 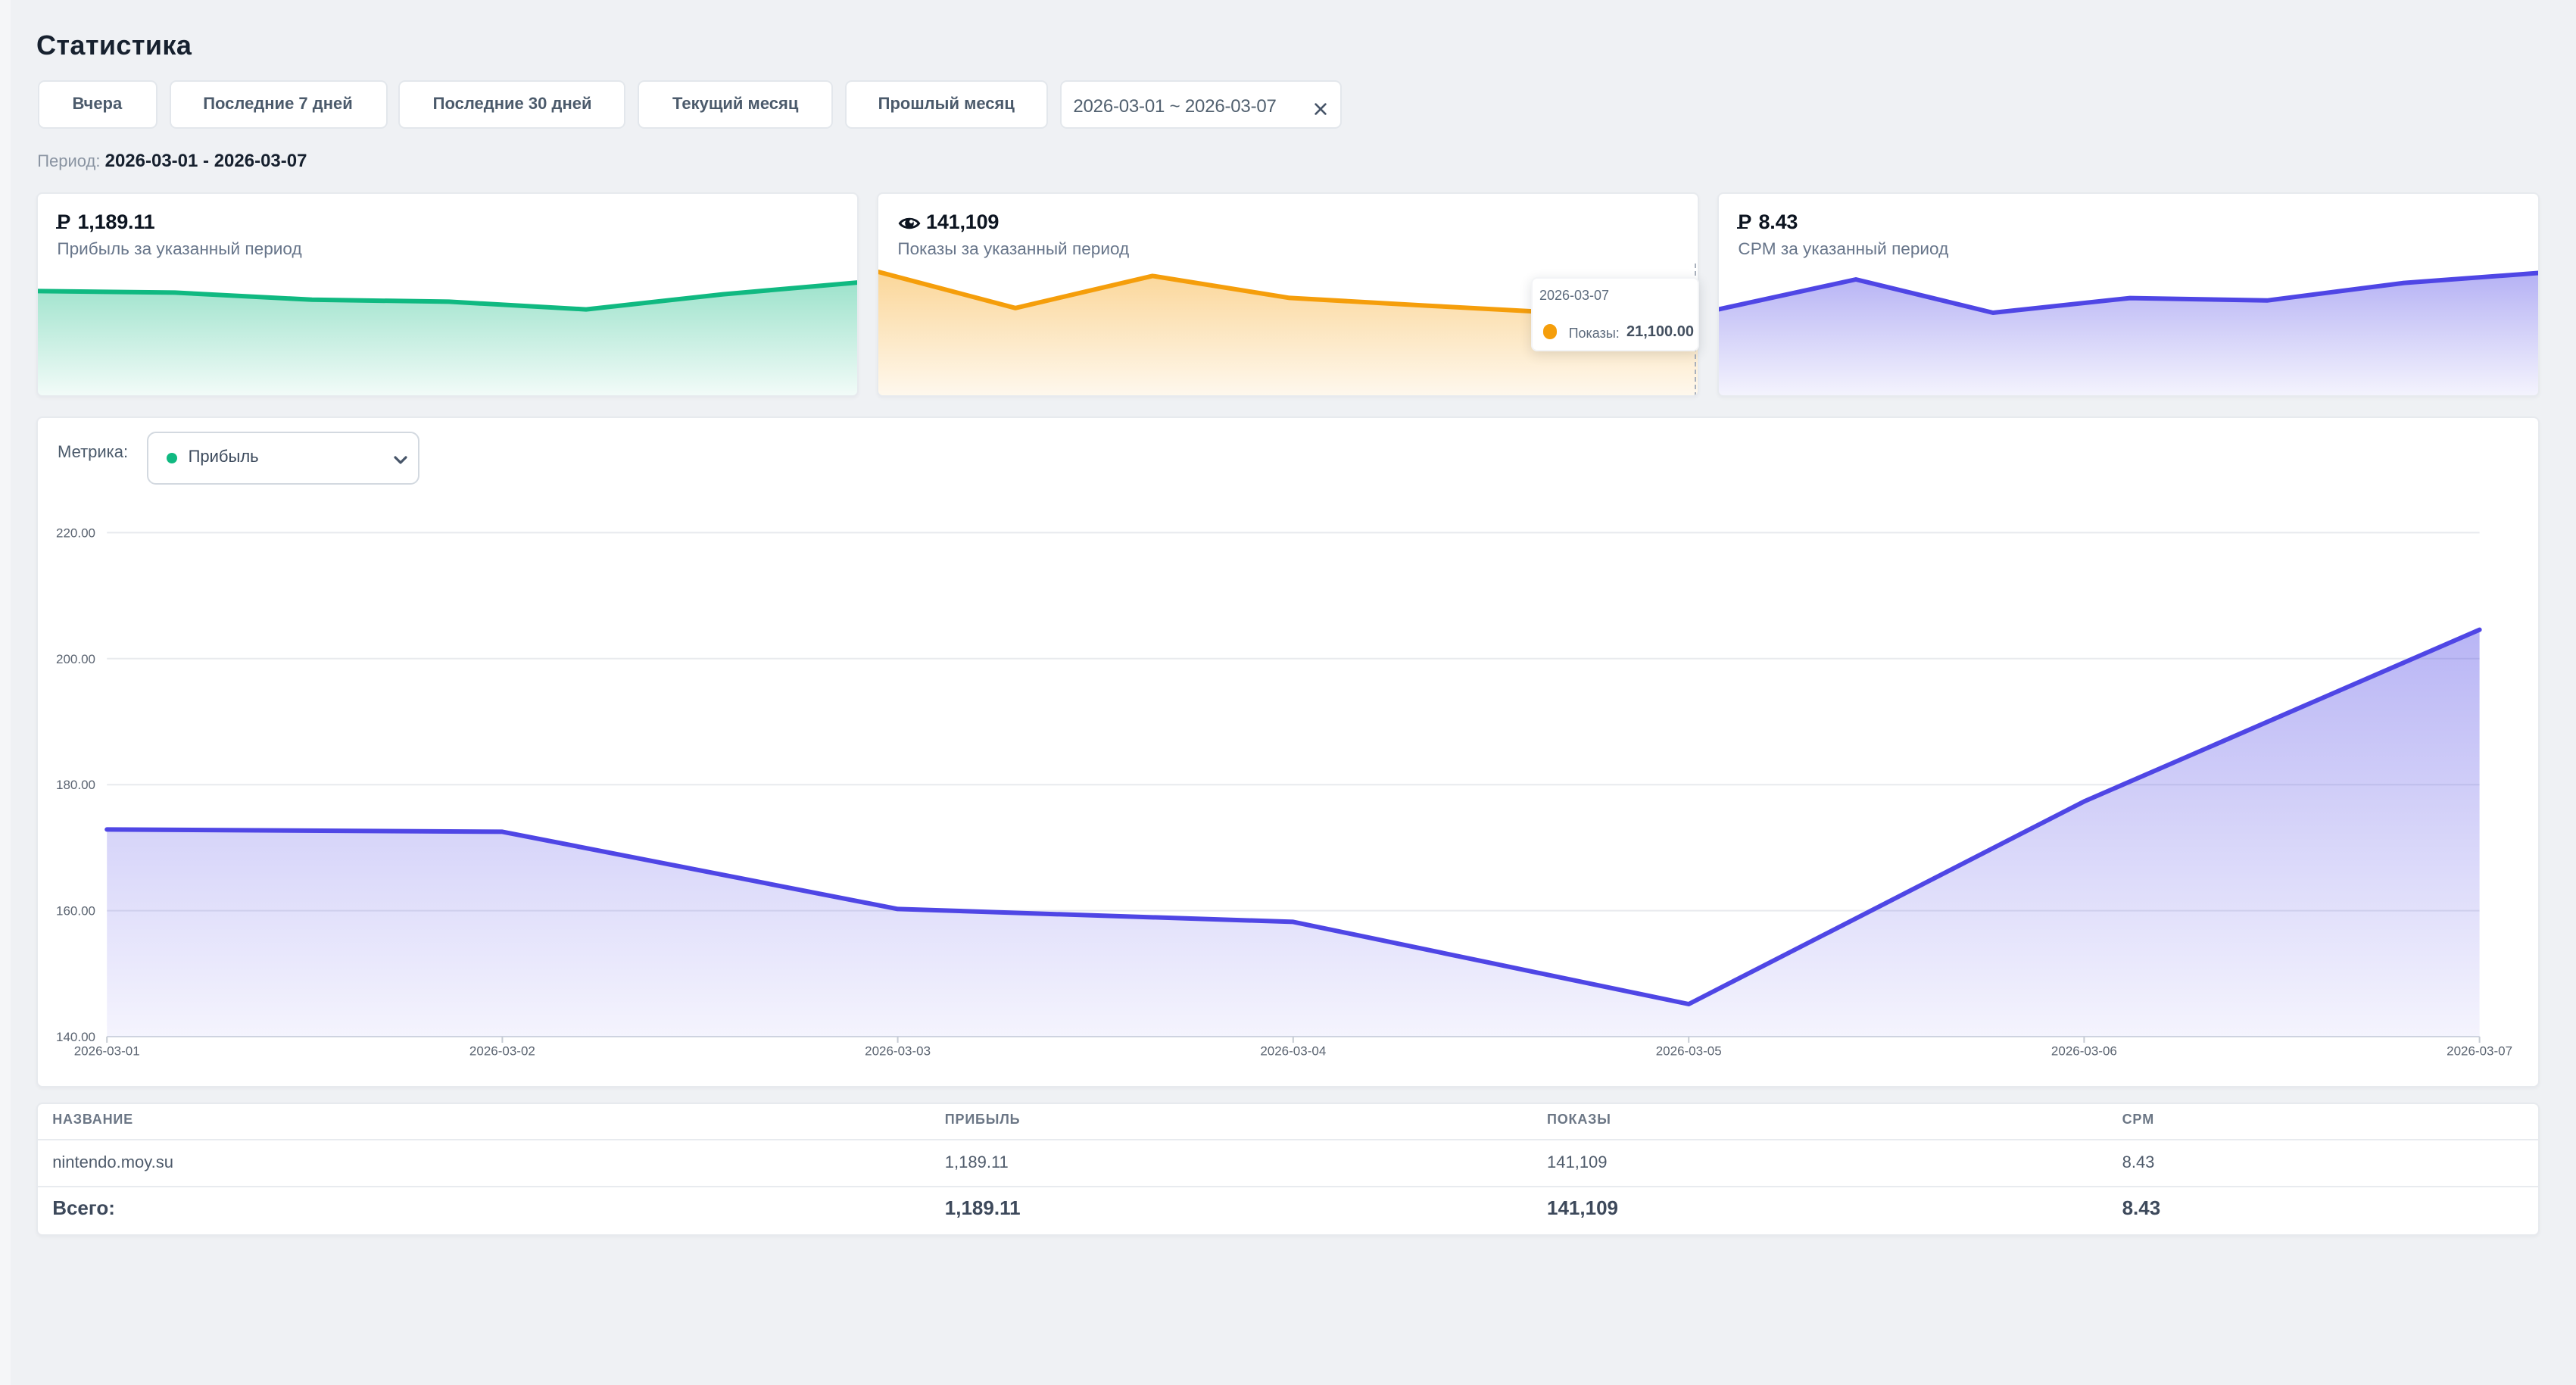 What do you see at coordinates (898, 1050) in the screenshot?
I see `svg-text: 2026-03-03` at bounding box center [898, 1050].